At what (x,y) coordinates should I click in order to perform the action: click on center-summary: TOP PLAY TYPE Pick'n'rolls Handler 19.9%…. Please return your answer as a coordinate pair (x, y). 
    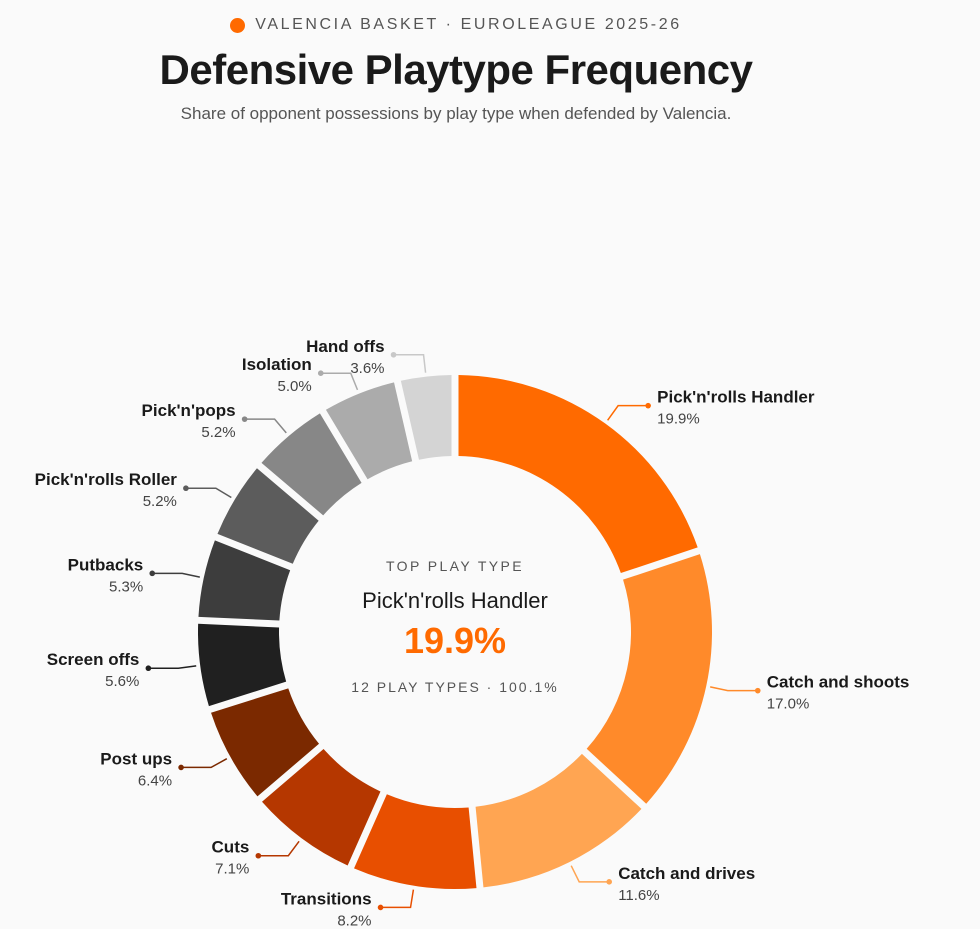
    Looking at the image, I should click on (454, 626).